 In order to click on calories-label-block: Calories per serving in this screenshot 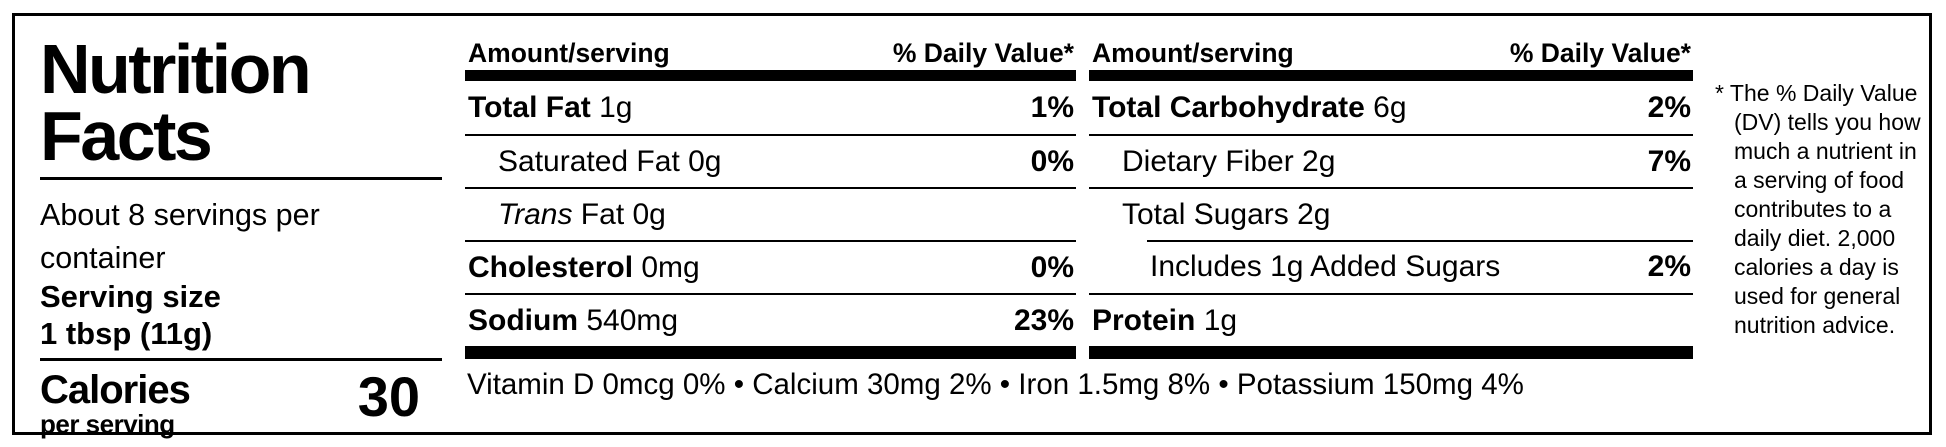, I will do `click(115, 403)`.